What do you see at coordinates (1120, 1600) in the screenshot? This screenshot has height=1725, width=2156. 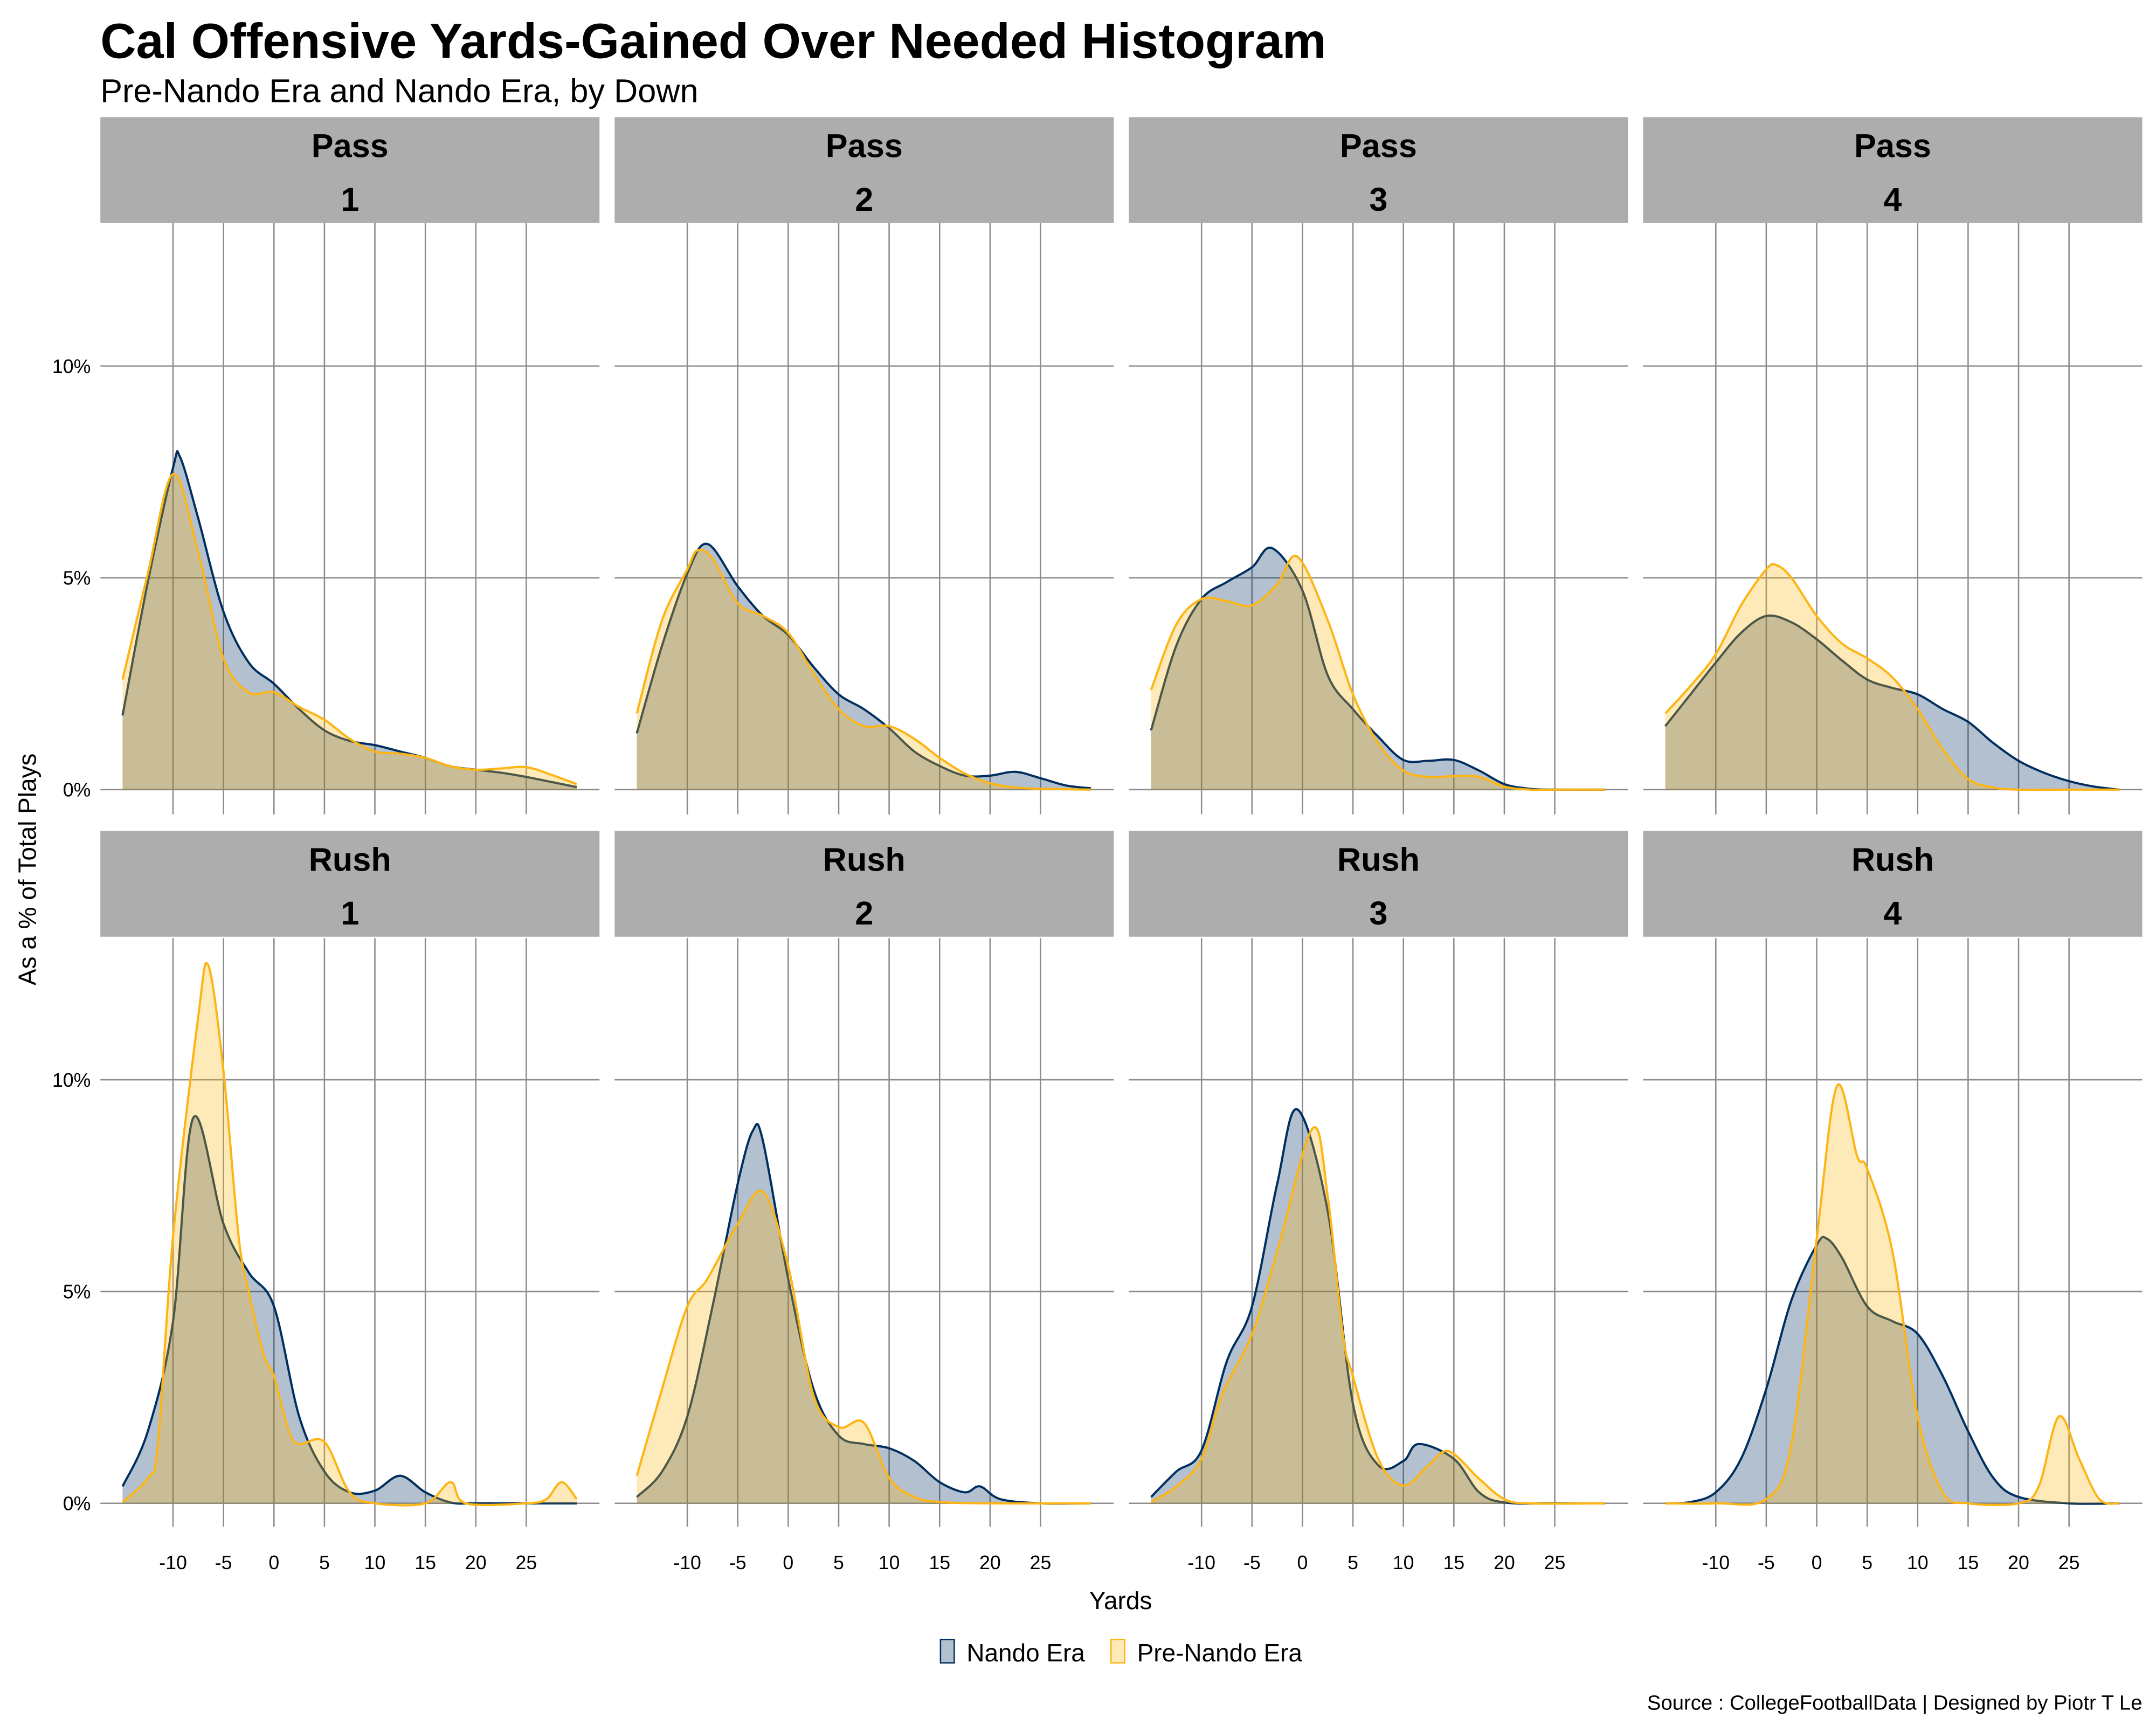 I see `x-axis-title: Yards` at bounding box center [1120, 1600].